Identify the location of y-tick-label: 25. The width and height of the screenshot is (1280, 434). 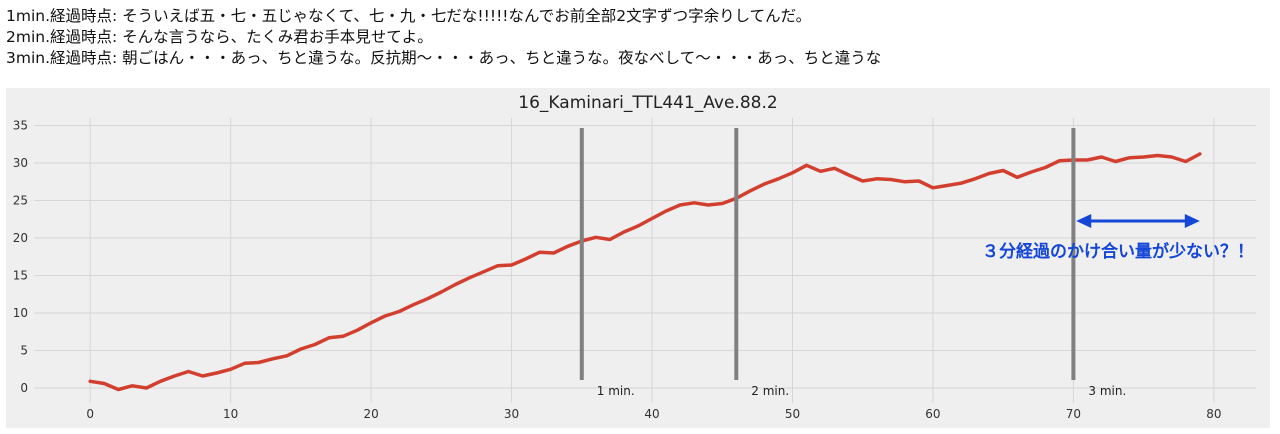
(20, 201).